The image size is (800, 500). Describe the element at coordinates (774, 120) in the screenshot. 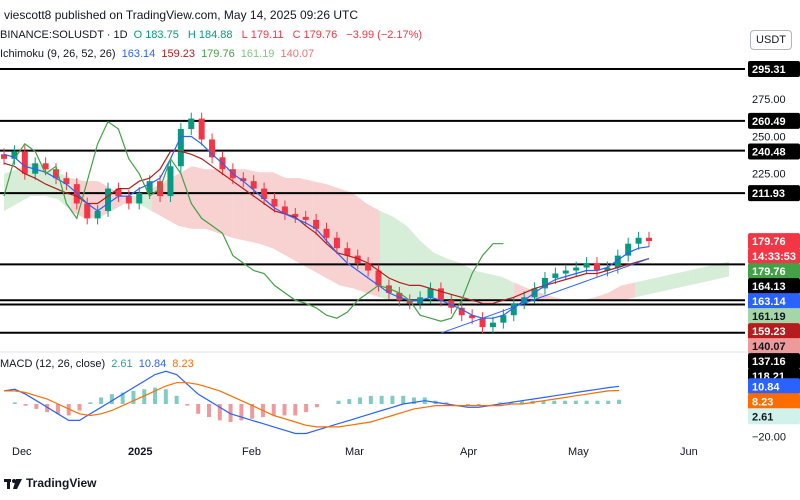

I see `price-price-label: 260.49` at that location.